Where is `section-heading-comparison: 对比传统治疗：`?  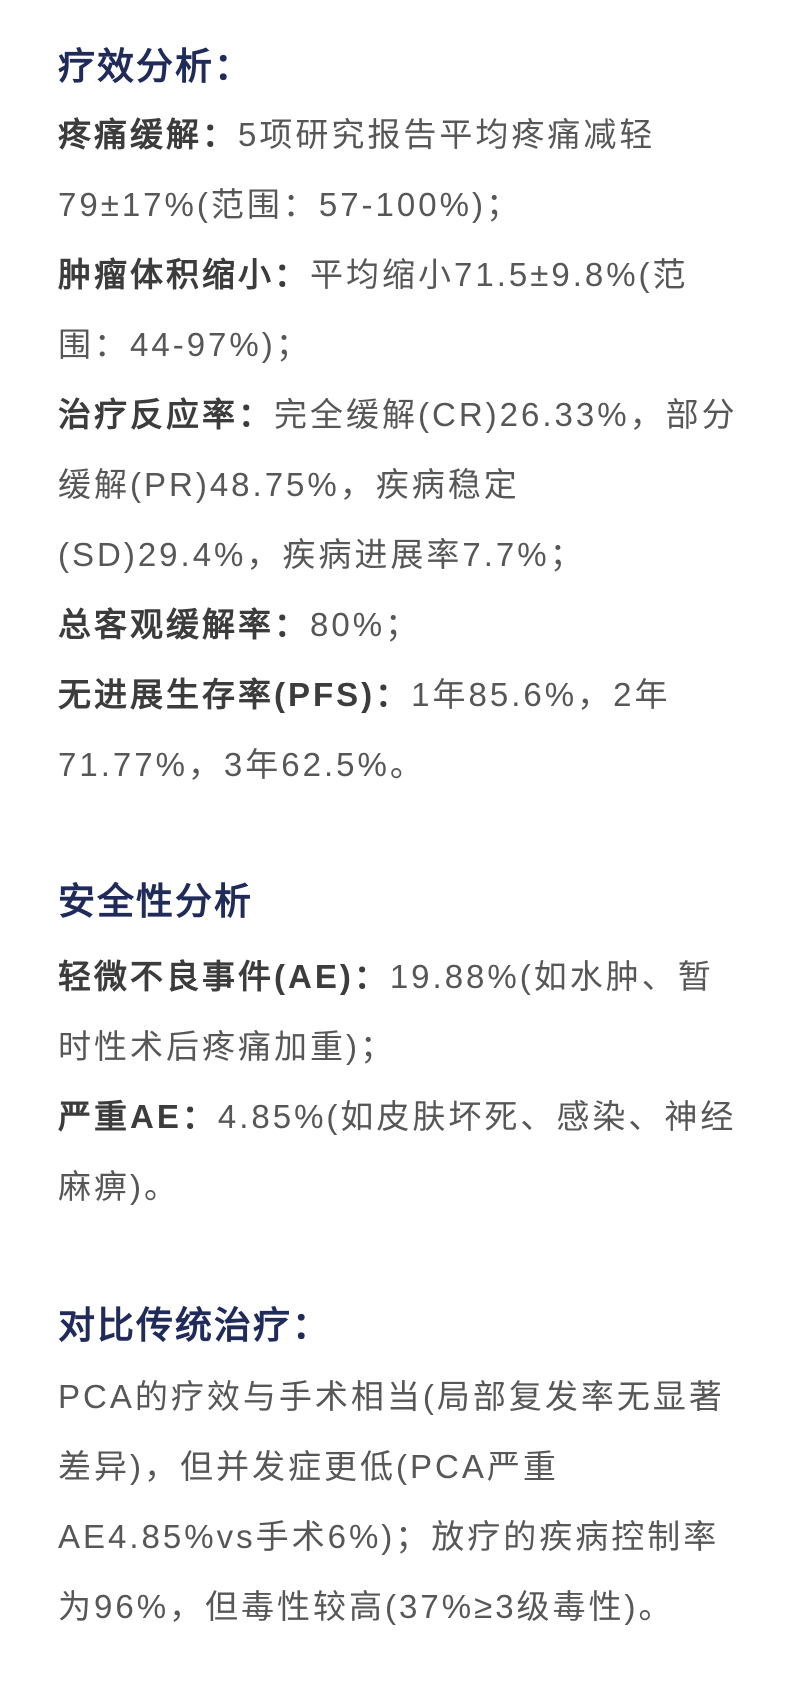 section-heading-comparison: 对比传统治疗： is located at coordinates (194, 1325).